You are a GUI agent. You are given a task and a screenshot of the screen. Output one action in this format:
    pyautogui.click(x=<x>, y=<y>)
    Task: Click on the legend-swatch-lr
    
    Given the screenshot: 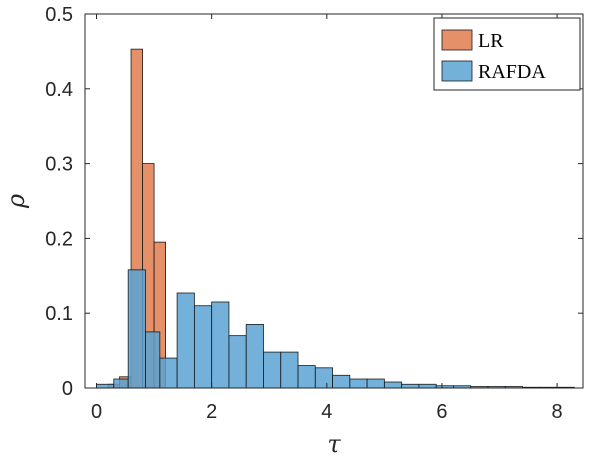 What is the action you would take?
    pyautogui.click(x=457, y=40)
    